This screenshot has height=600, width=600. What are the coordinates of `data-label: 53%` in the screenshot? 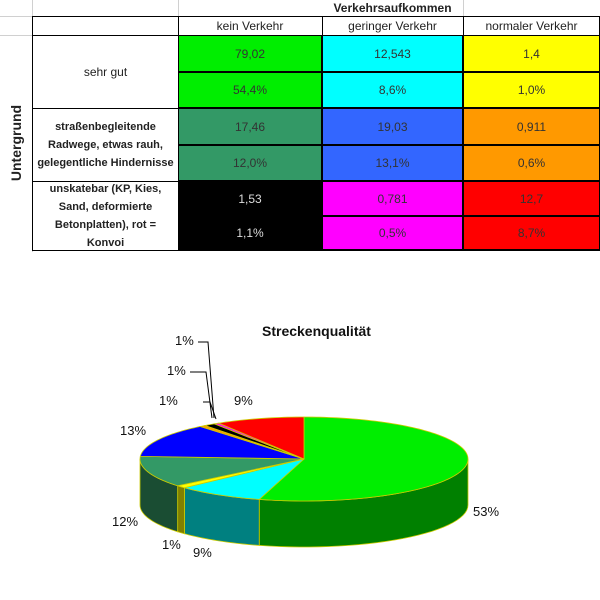 It's located at (486, 511).